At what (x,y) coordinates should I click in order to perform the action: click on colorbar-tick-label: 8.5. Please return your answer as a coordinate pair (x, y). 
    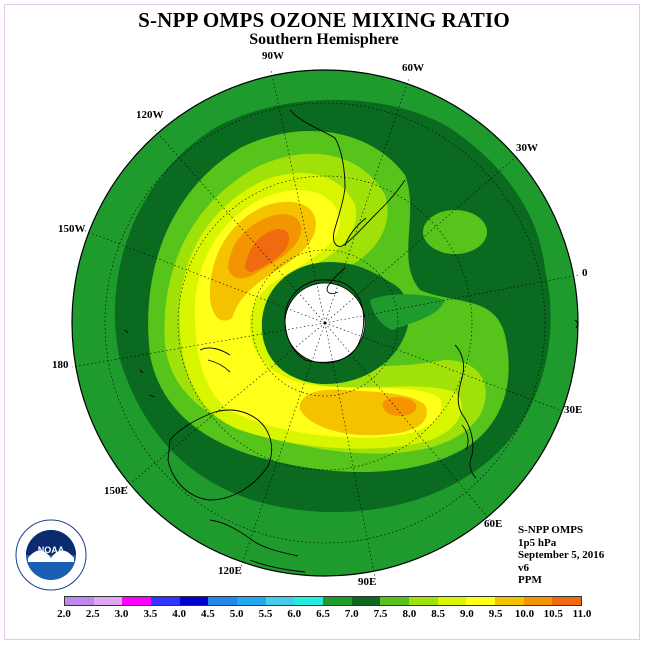
    Looking at the image, I should click on (438, 614).